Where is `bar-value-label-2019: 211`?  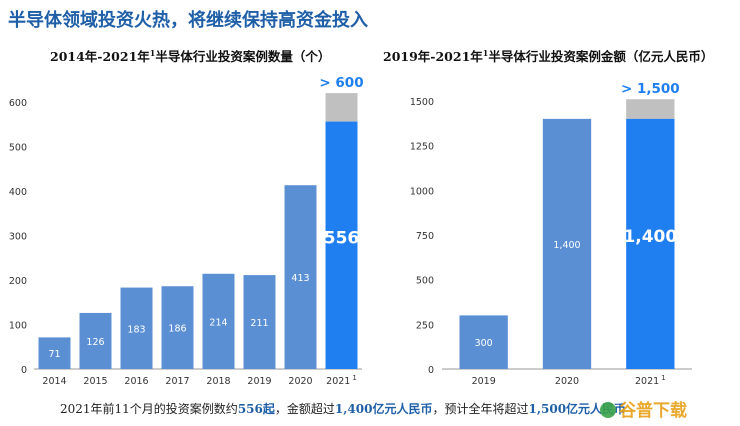
bar-value-label-2019: 211 is located at coordinates (259, 323).